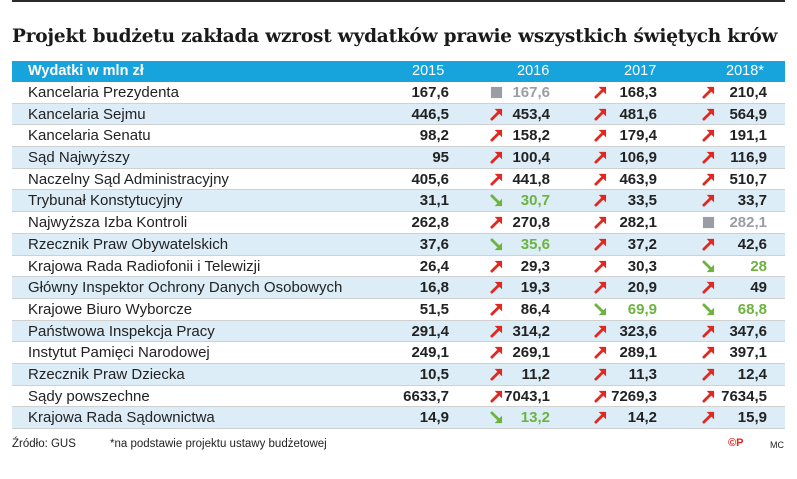 This screenshot has height=479, width=797. Describe the element at coordinates (89, 136) in the screenshot. I see `row-label: Kancelaria Senatu` at that location.